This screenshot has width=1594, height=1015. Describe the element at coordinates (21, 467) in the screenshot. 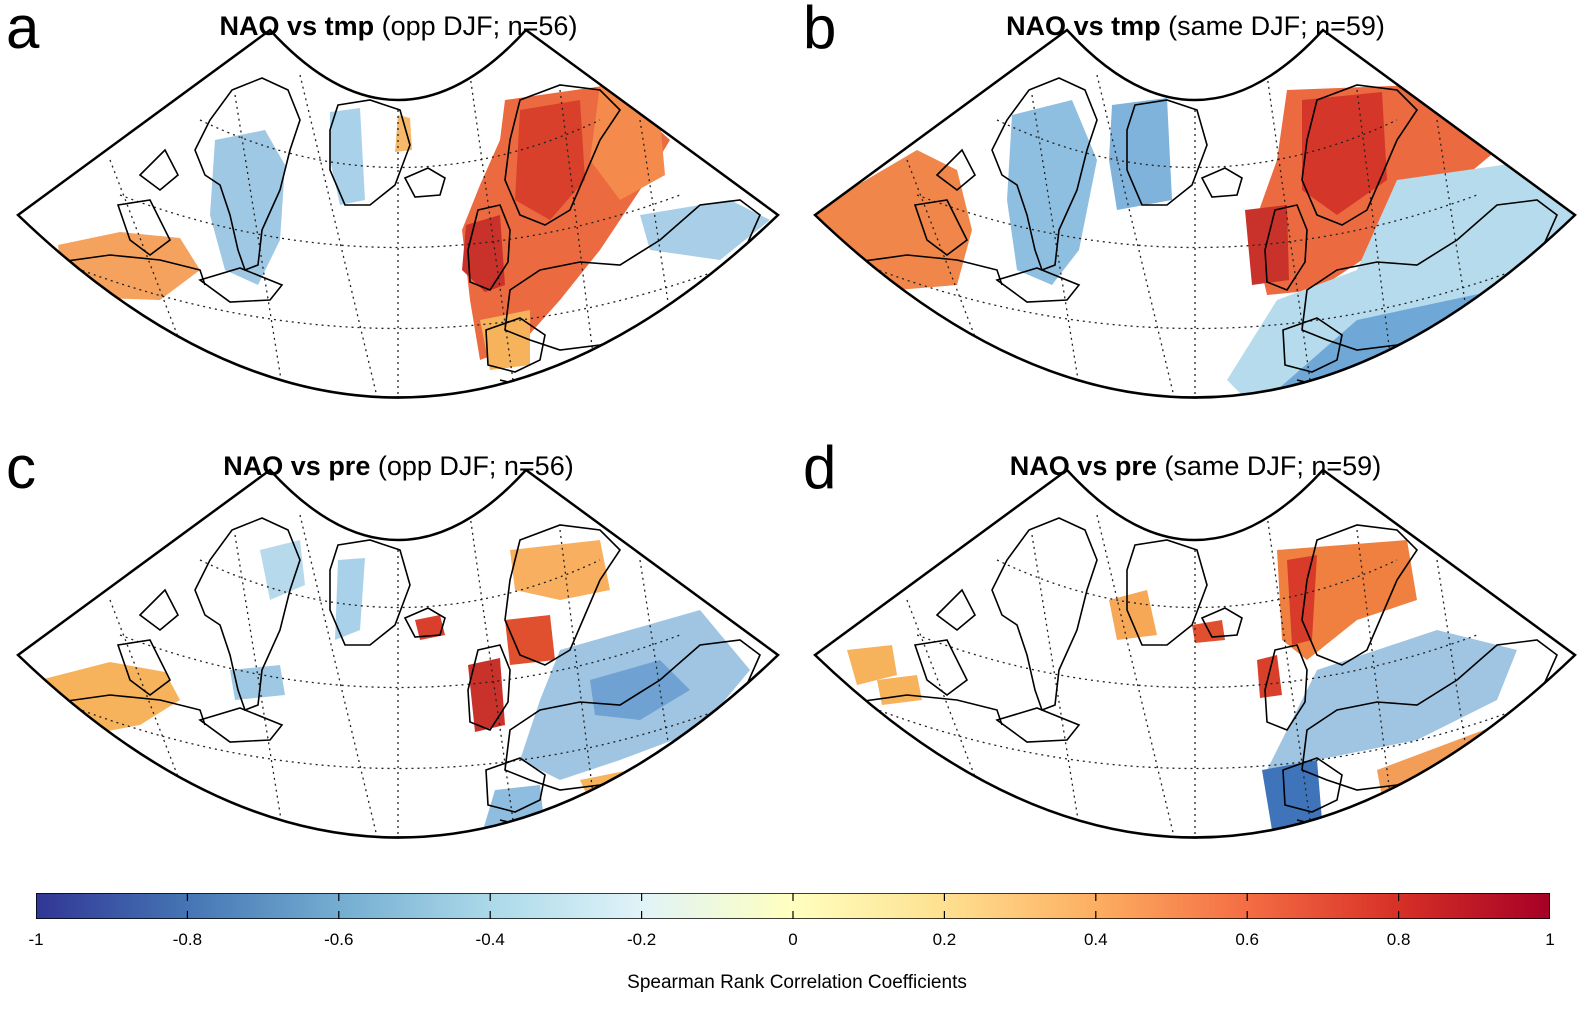

I see `panel-letter: c` at that location.